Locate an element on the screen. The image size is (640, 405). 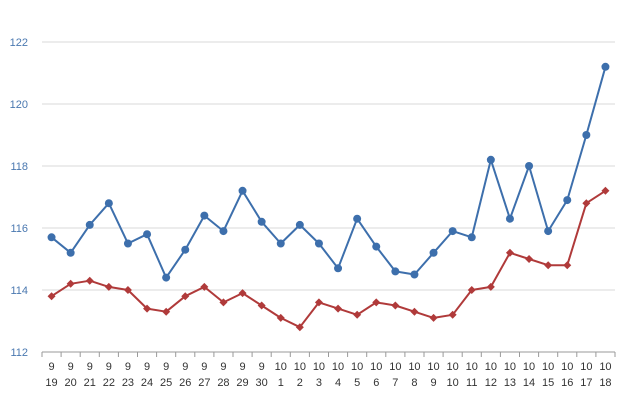
x-tick-label-day: 22 is located at coordinates (109, 383).